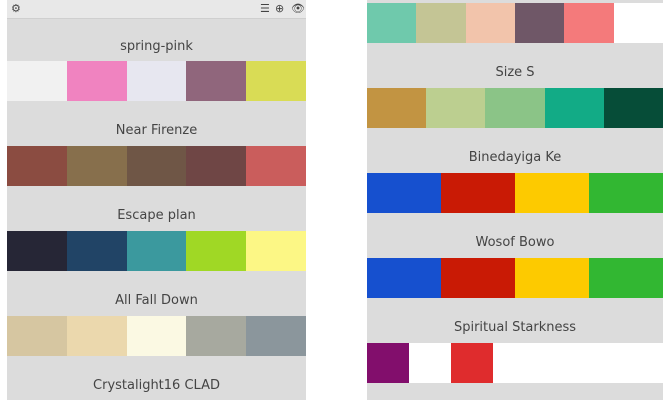 This screenshot has width=670, height=401. Describe the element at coordinates (16, 8) in the screenshot. I see `gear-icon: ⚙` at that location.